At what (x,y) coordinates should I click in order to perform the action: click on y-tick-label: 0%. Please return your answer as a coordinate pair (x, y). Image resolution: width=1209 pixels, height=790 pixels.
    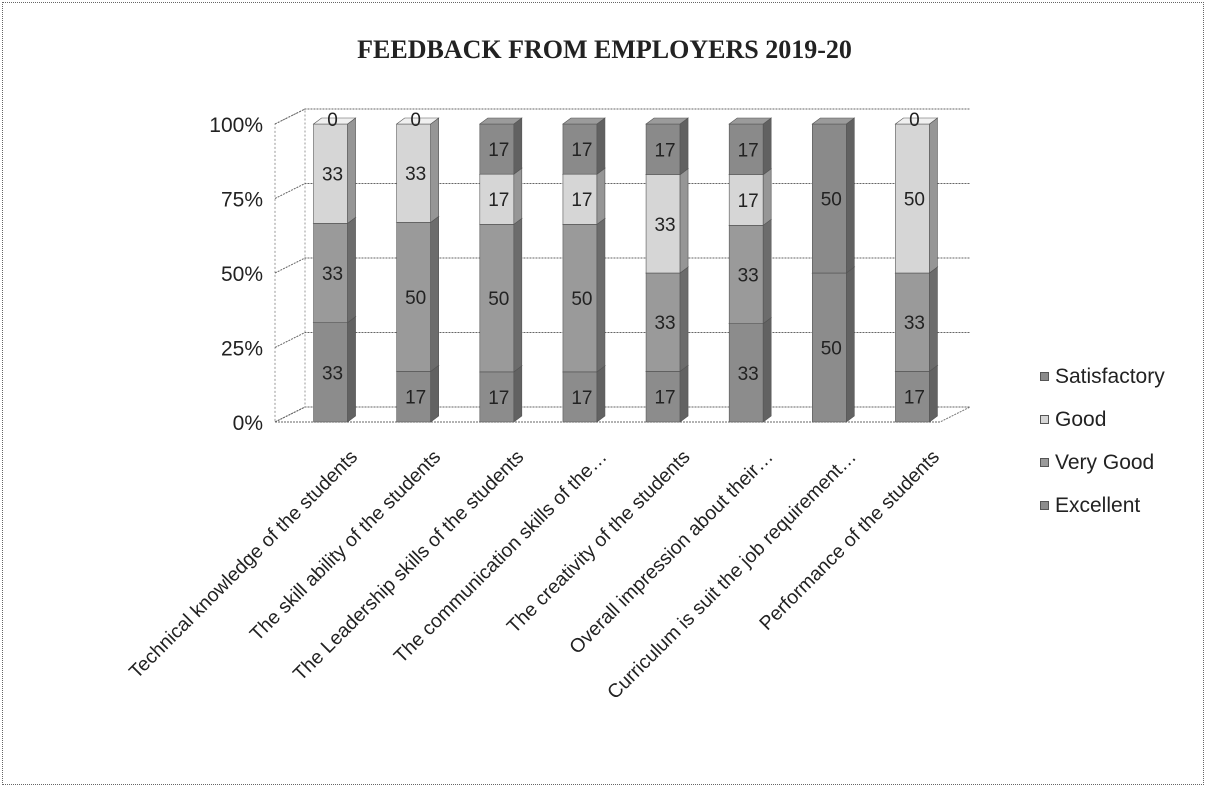
    Looking at the image, I should click on (248, 423).